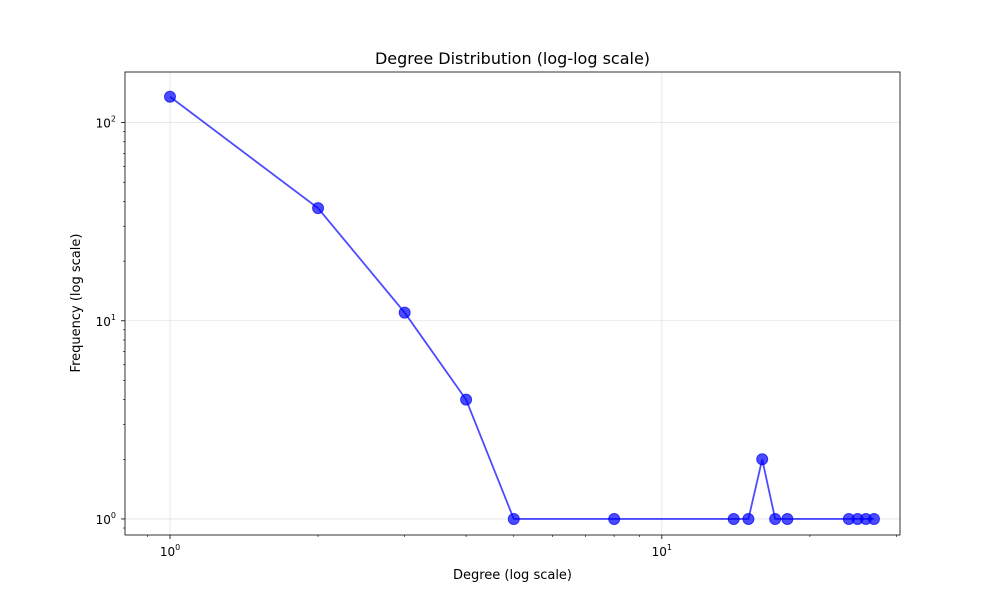 Image resolution: width=1000 pixels, height=604 pixels. Describe the element at coordinates (106, 519) in the screenshot. I see `y-tick-label: 10⁰` at that location.